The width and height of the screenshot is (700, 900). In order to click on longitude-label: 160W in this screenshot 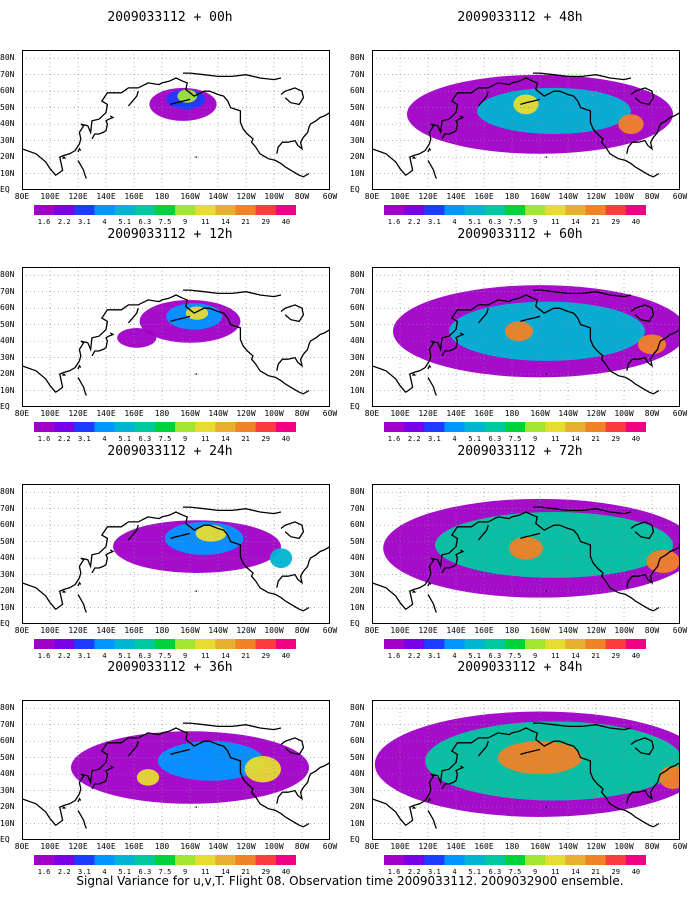, I will do `click(540, 846)`.